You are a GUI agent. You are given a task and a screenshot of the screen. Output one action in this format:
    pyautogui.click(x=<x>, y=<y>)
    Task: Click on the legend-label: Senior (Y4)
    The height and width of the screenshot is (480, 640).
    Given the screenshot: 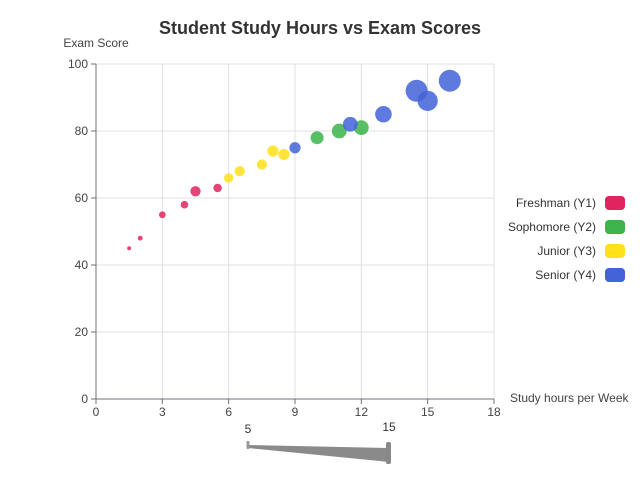 What is the action you would take?
    pyautogui.click(x=565, y=275)
    